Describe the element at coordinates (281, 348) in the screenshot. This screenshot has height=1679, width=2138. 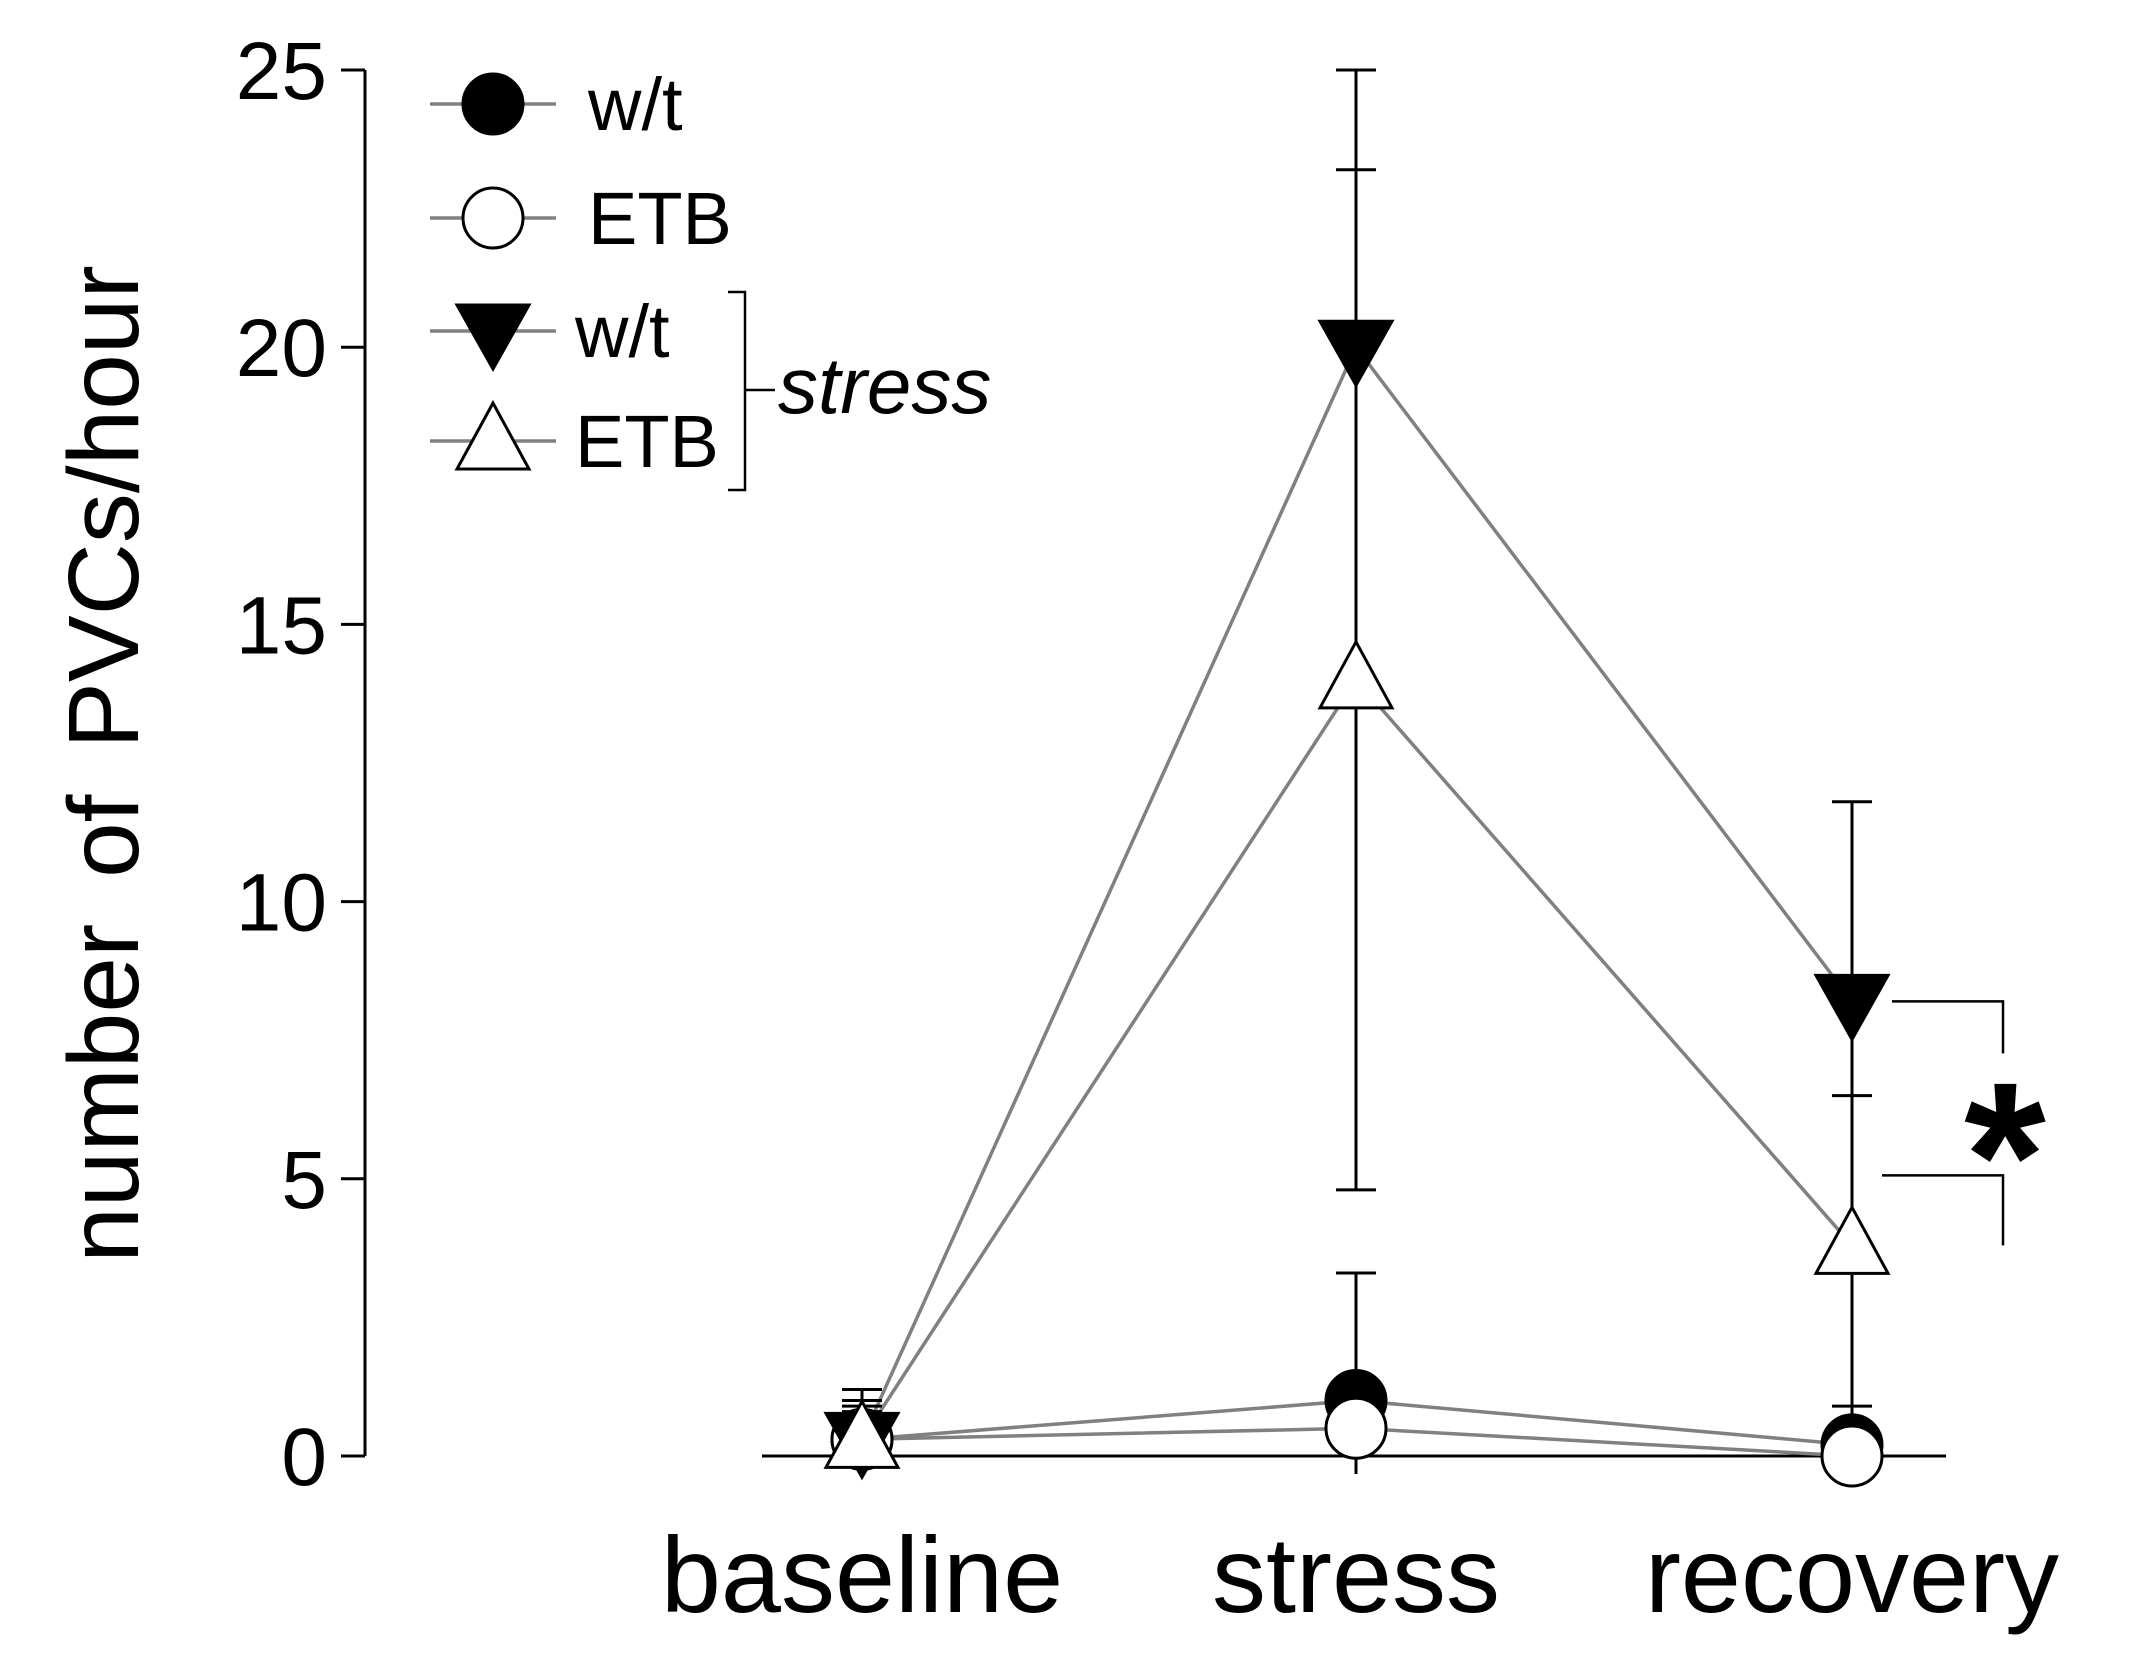
I see `y-tick-label: 20` at that location.